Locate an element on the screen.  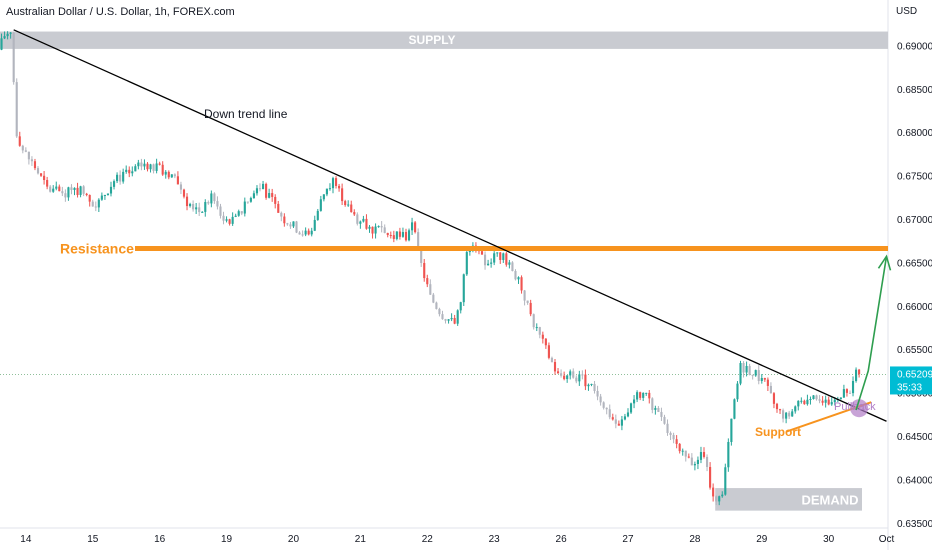
y-tick-label: 0.64000 is located at coordinates (914, 480).